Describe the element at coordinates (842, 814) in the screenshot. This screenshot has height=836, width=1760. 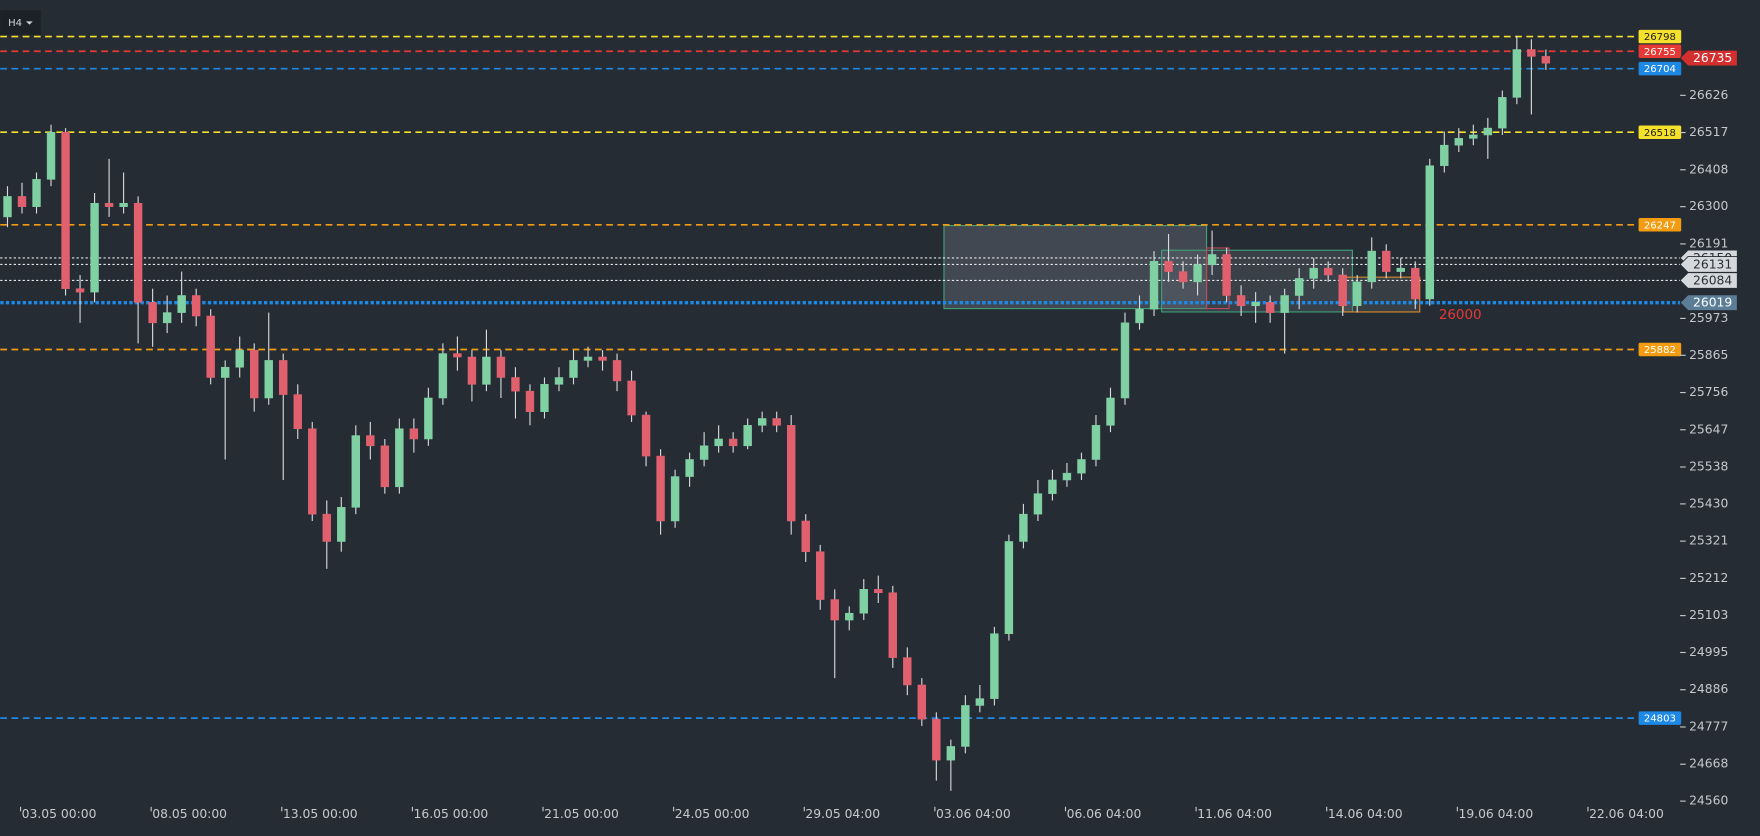
I see `x-tick-label: 29.05 04:00` at that location.